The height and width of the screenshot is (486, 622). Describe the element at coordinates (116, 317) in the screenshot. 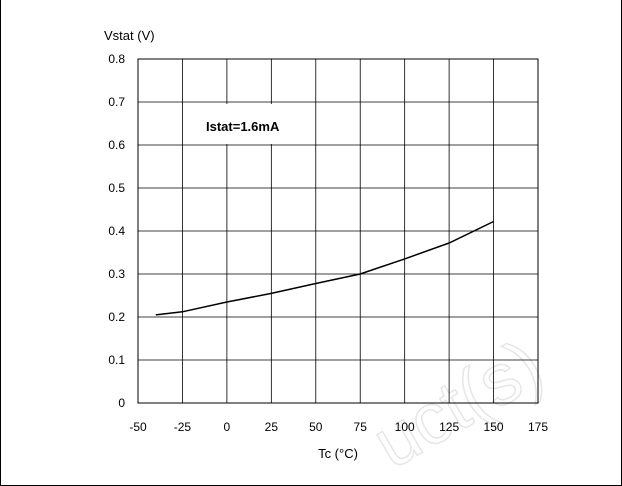

I see `y-tick-label: 0.2` at that location.